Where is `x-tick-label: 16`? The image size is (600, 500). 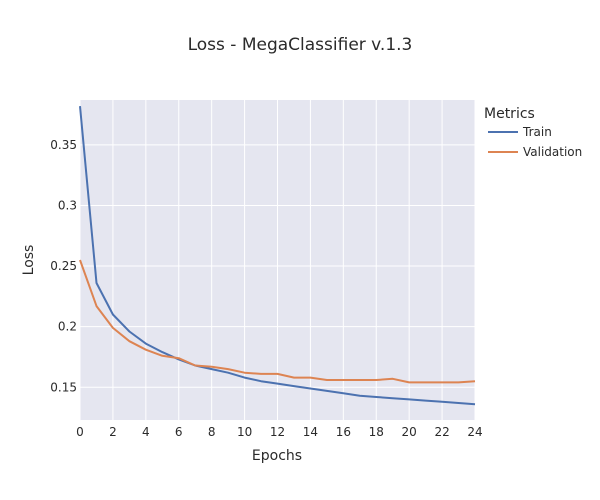 x-tick-label: 16 is located at coordinates (343, 432).